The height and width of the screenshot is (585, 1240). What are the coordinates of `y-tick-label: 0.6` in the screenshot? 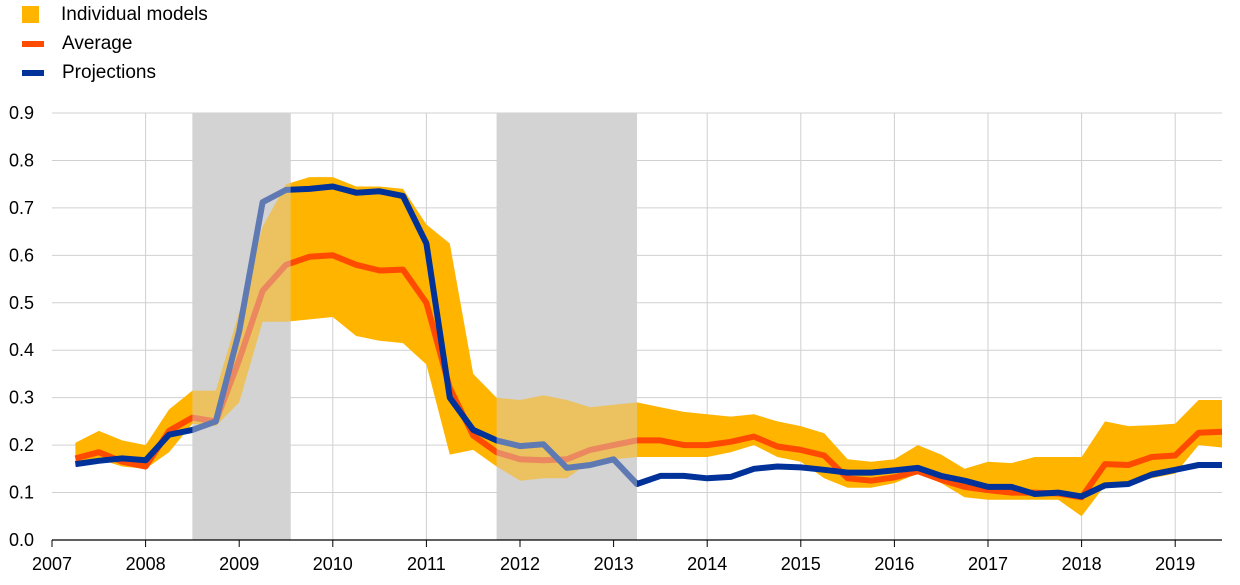 It's located at (21, 255).